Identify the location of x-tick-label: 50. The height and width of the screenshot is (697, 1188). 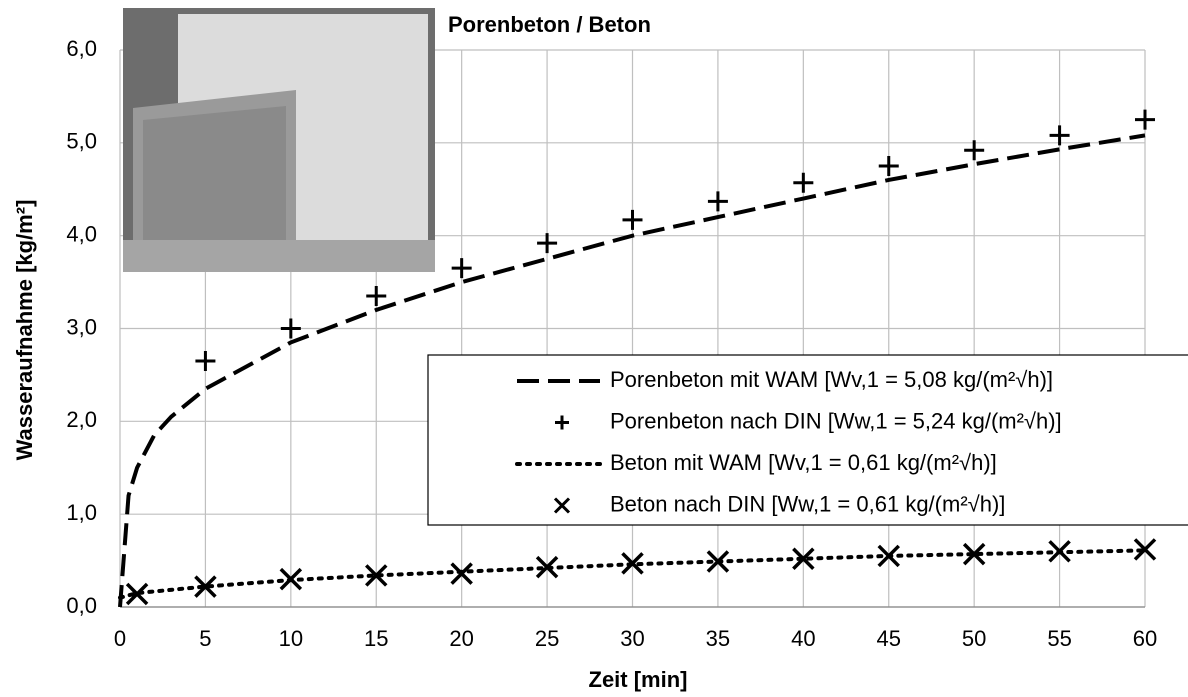
(974, 638).